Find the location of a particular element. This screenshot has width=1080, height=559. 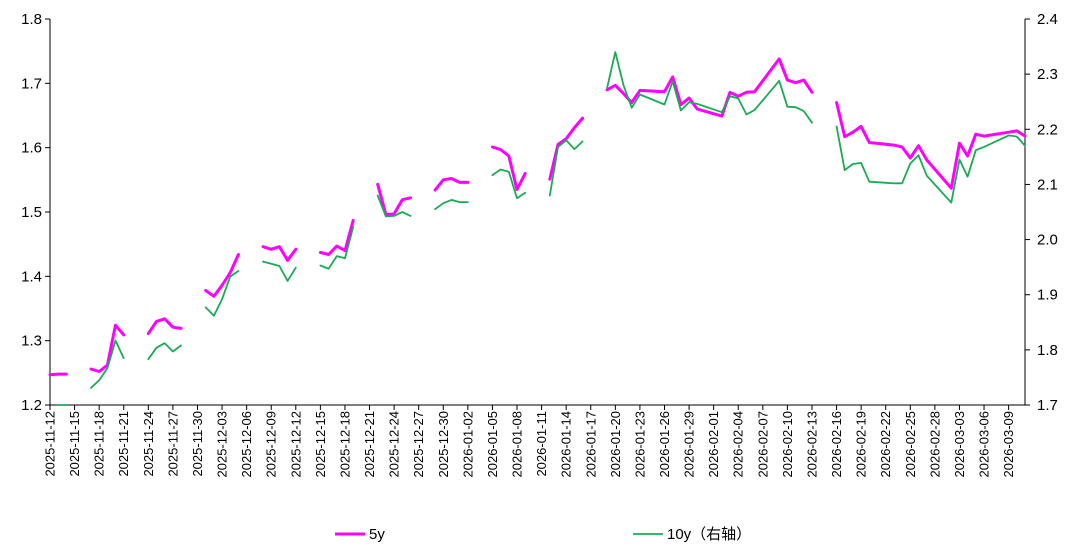

x-tick-label: 2026-02-19 is located at coordinates (861, 444).